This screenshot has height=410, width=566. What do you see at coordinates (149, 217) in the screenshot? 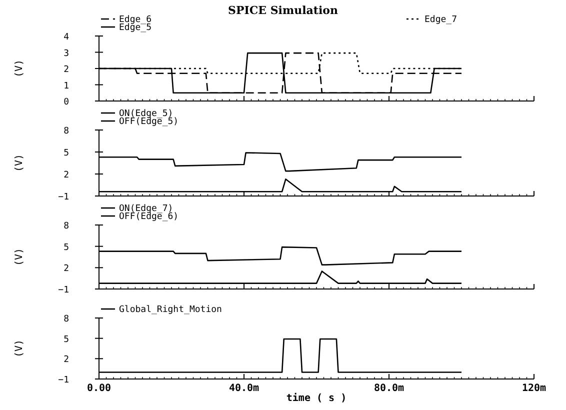
I see `legend-label: OFF(Edge_6)` at bounding box center [149, 217].